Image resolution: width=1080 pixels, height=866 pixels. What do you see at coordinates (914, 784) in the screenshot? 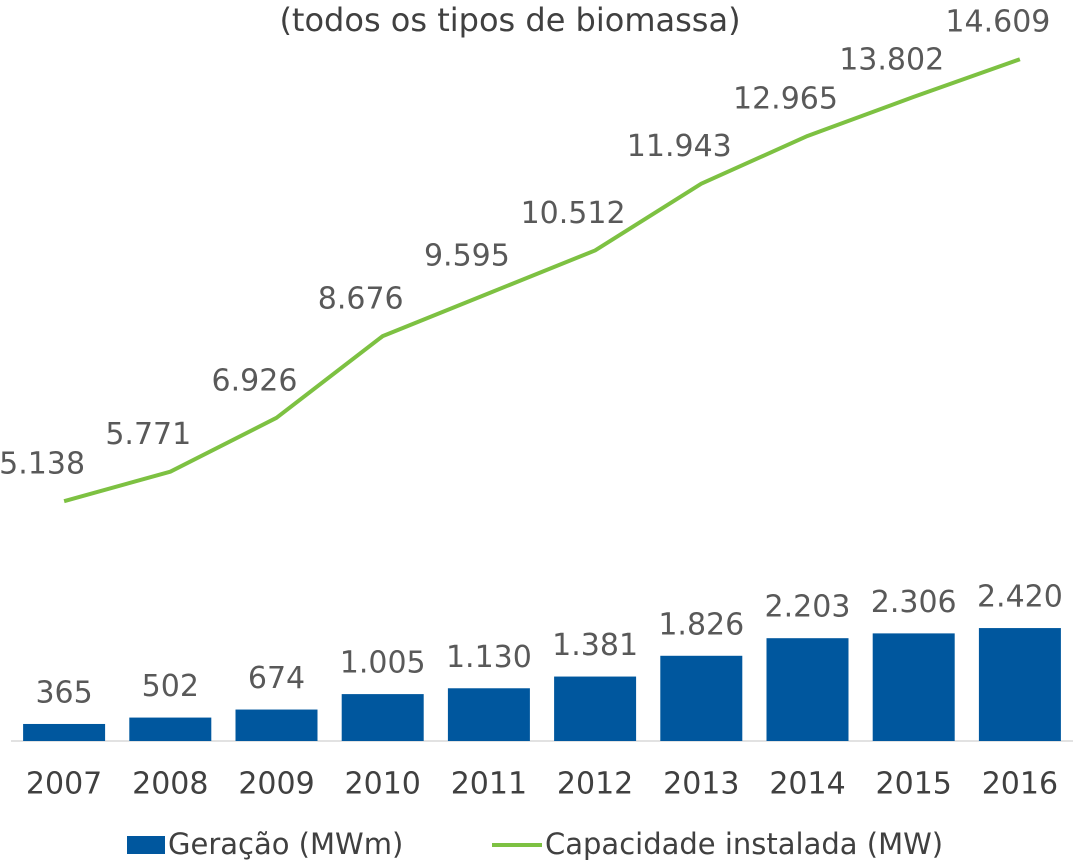
I see `x-tick-label: 2015` at bounding box center [914, 784].